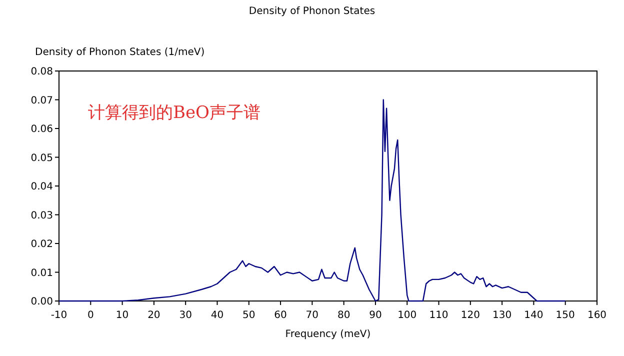 Image resolution: width=624 pixels, height=356 pixels. I want to click on x-tick-label: 10, so click(122, 315).